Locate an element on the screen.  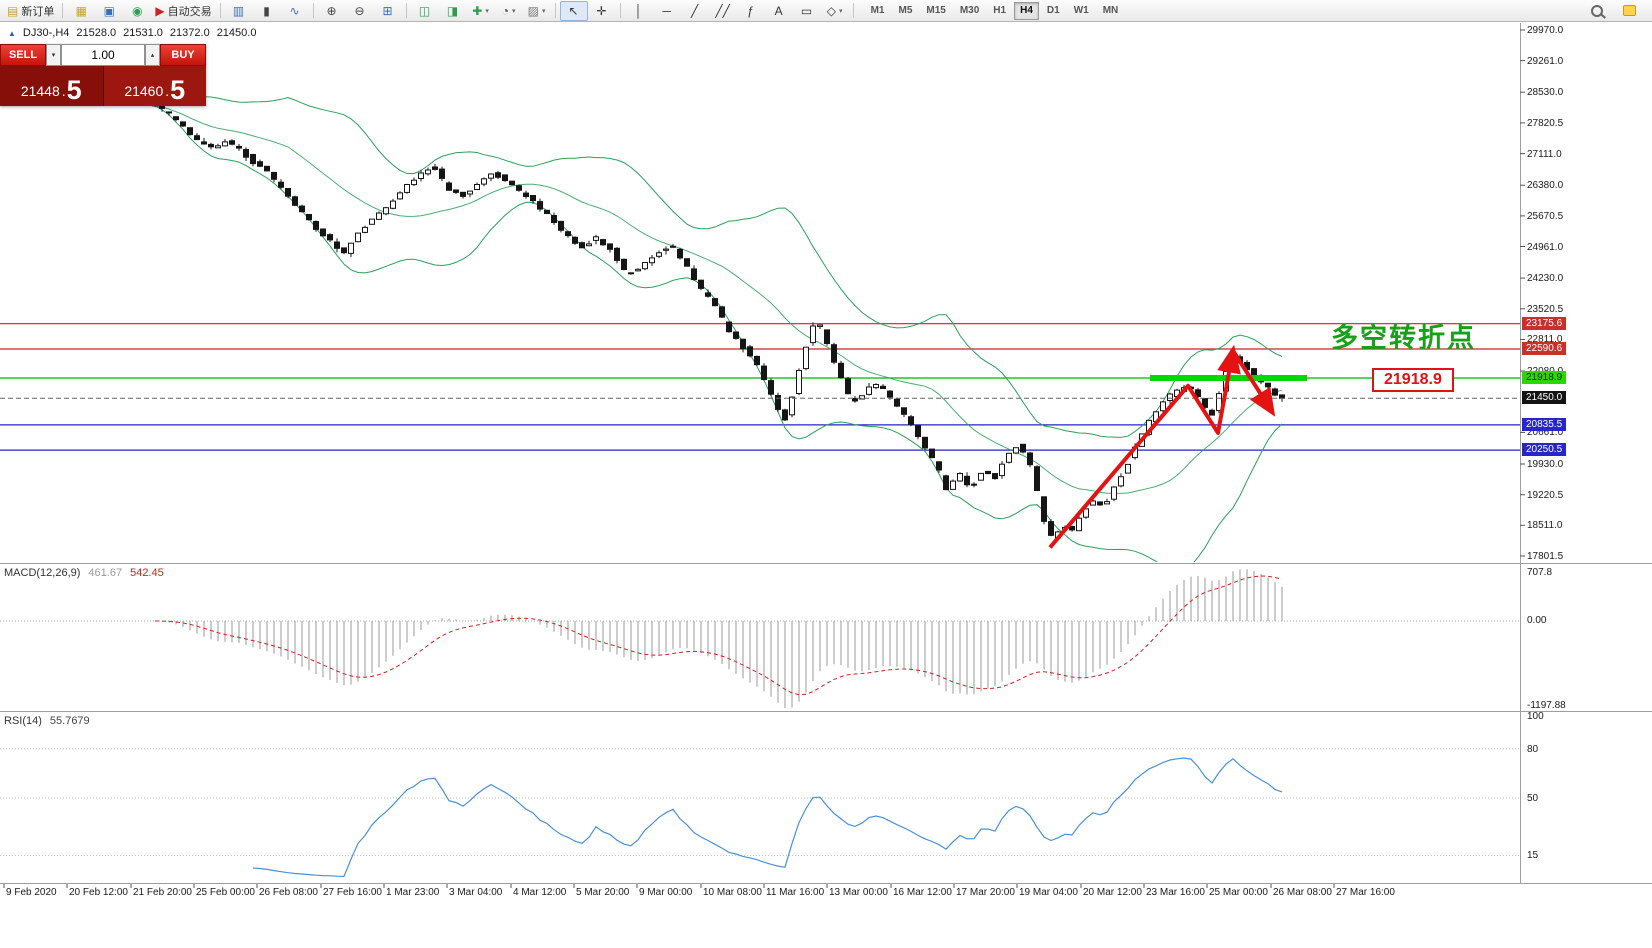
rsi-value: 55.7679 is located at coordinates (69, 721).